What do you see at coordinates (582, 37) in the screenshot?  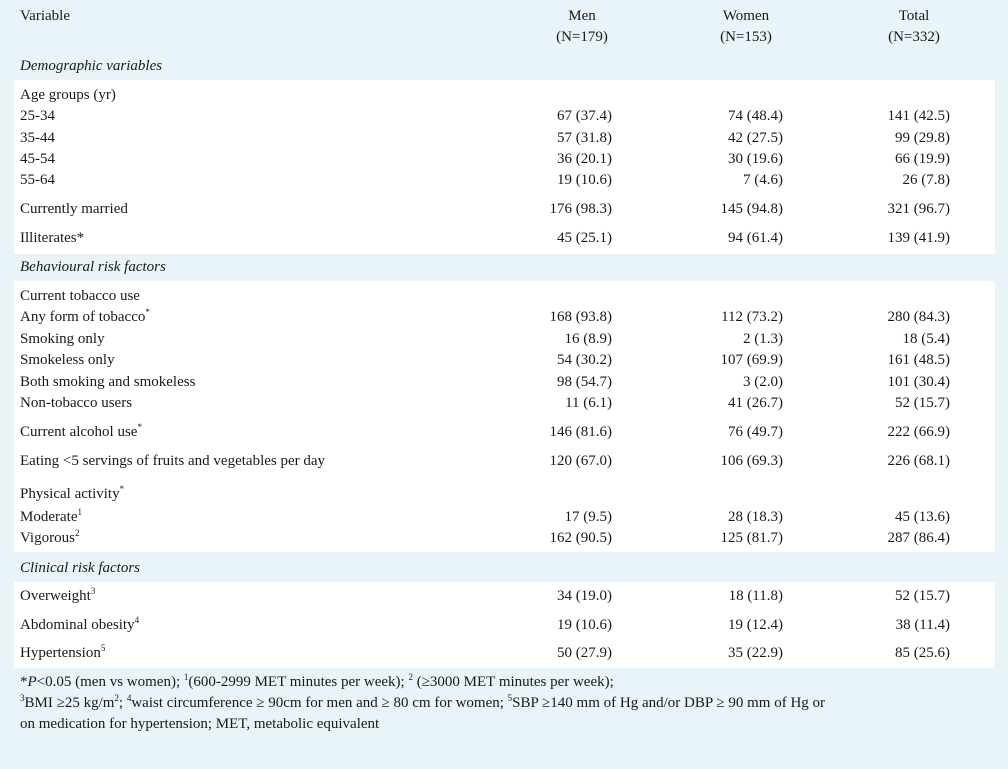 I see `header-men-n: (N=179)` at bounding box center [582, 37].